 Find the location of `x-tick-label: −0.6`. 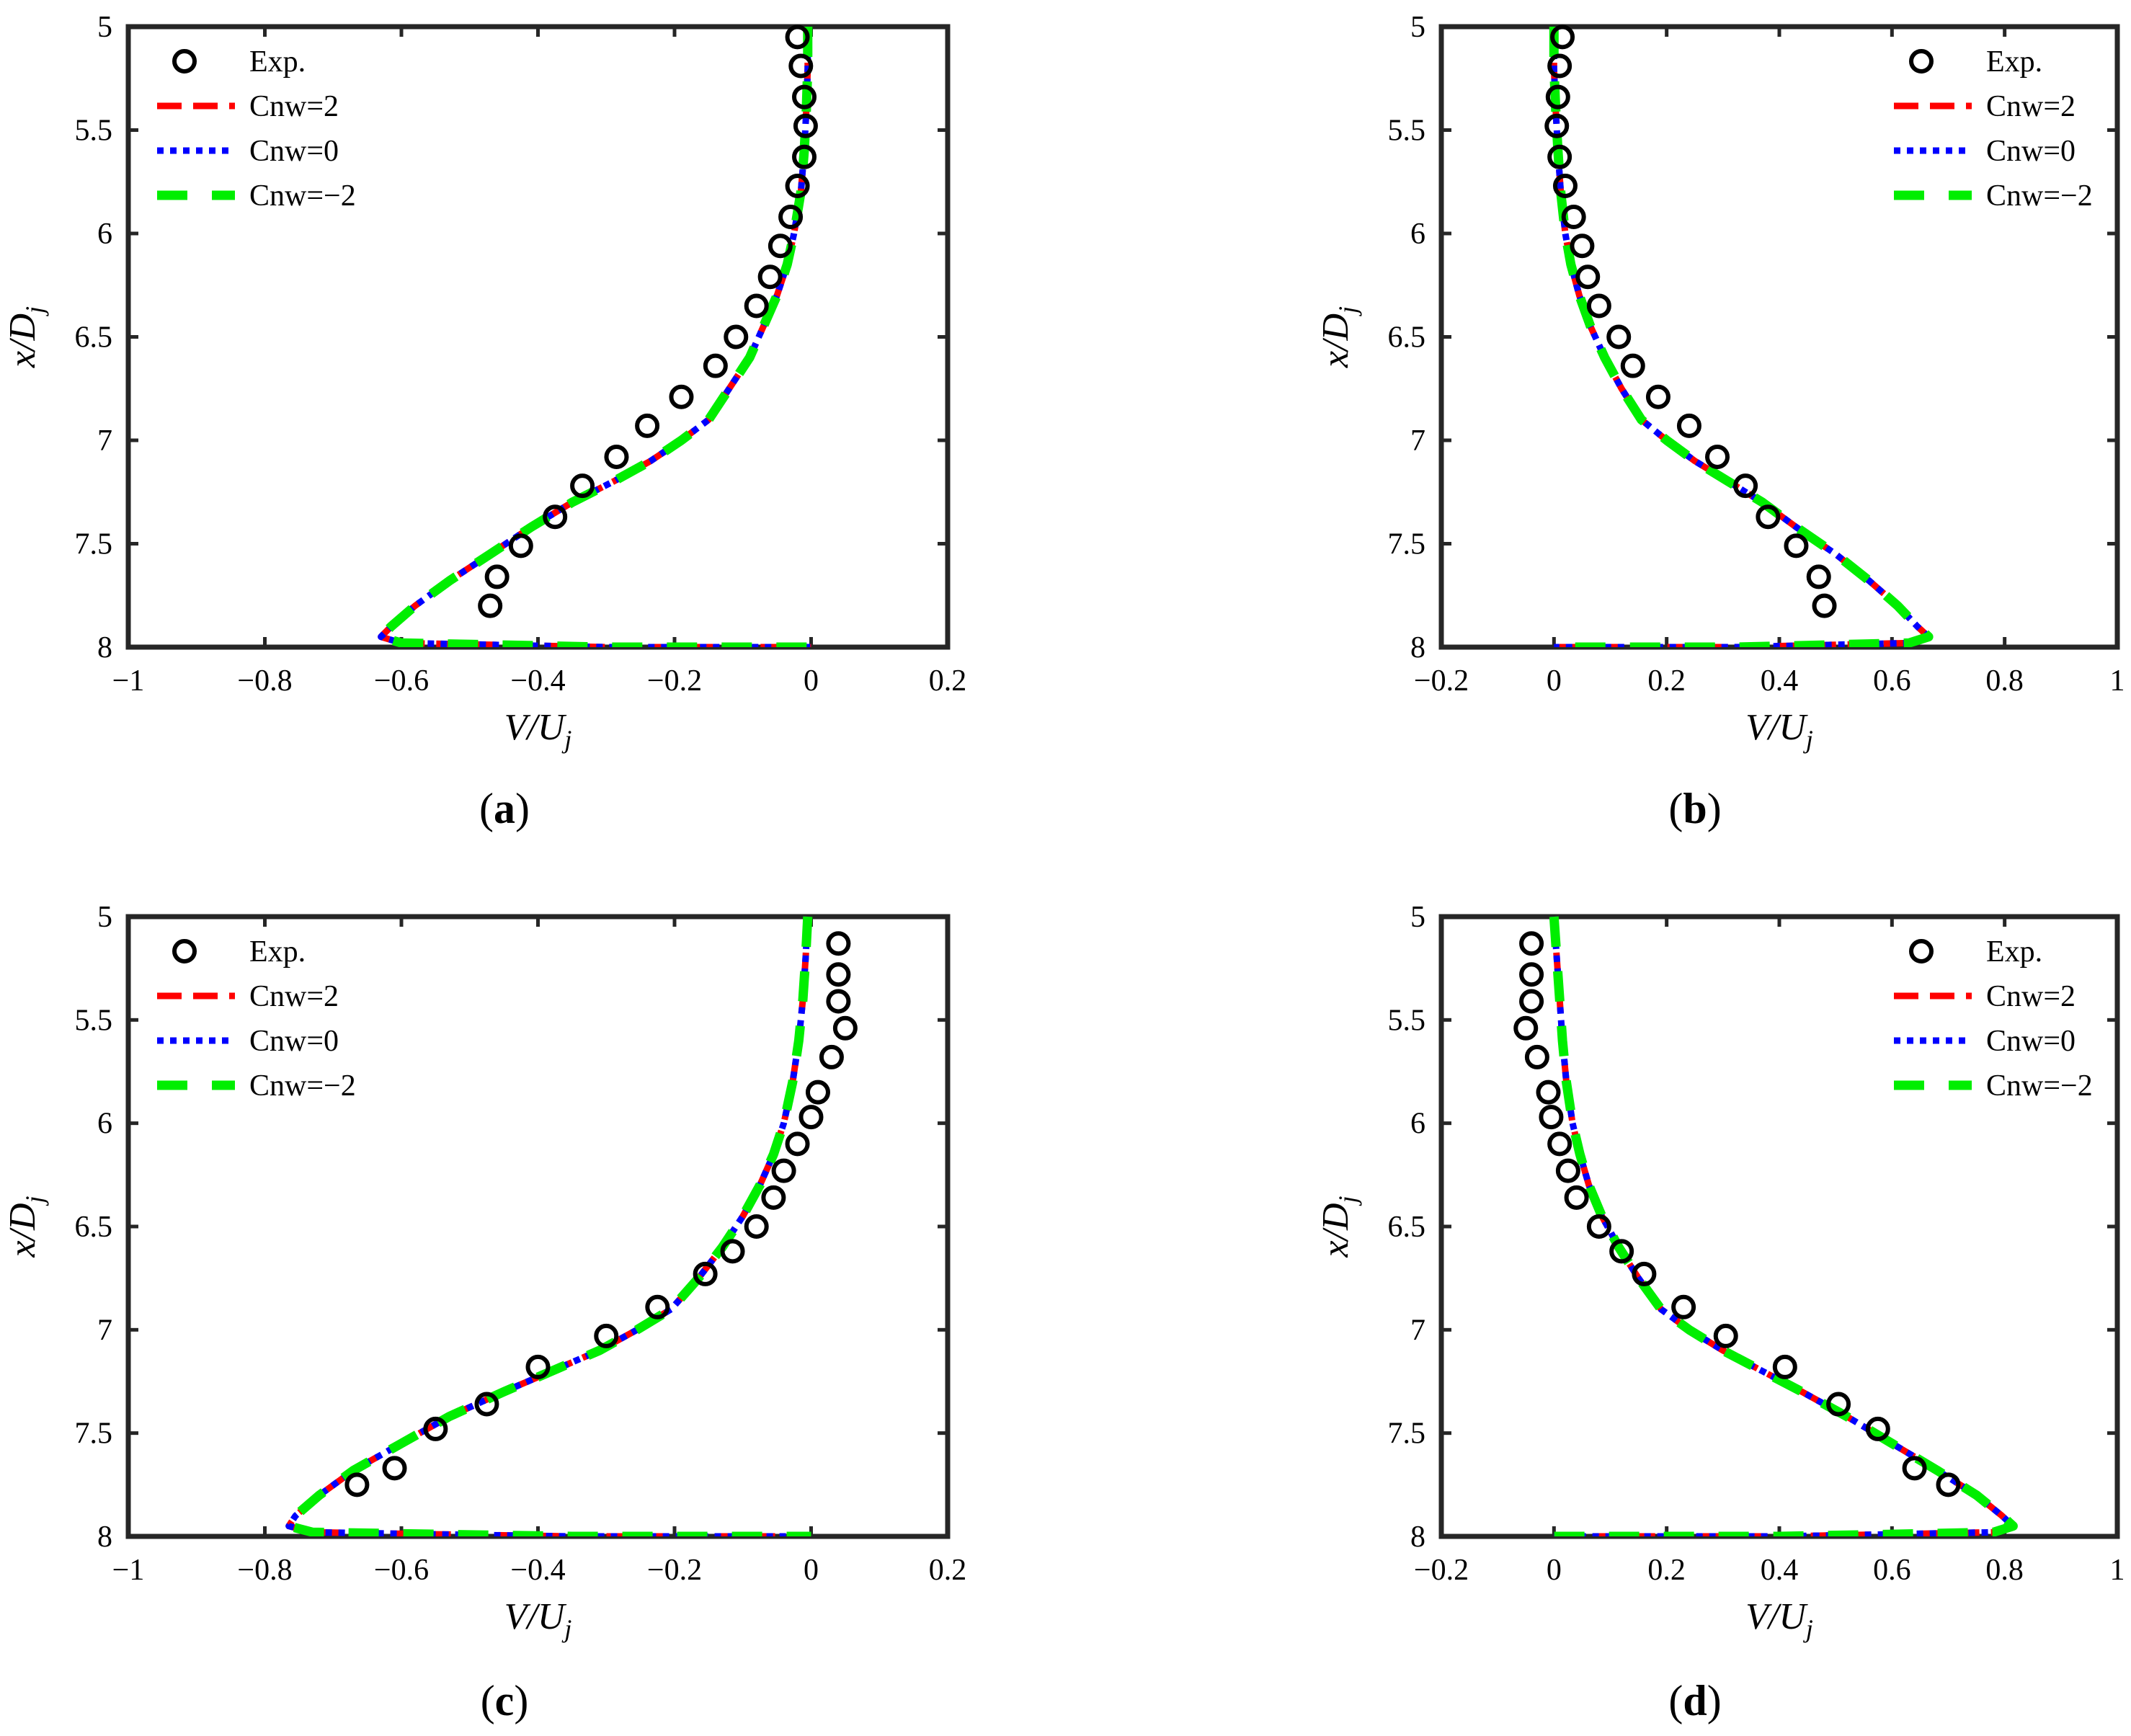

x-tick-label: −0.6 is located at coordinates (401, 681).